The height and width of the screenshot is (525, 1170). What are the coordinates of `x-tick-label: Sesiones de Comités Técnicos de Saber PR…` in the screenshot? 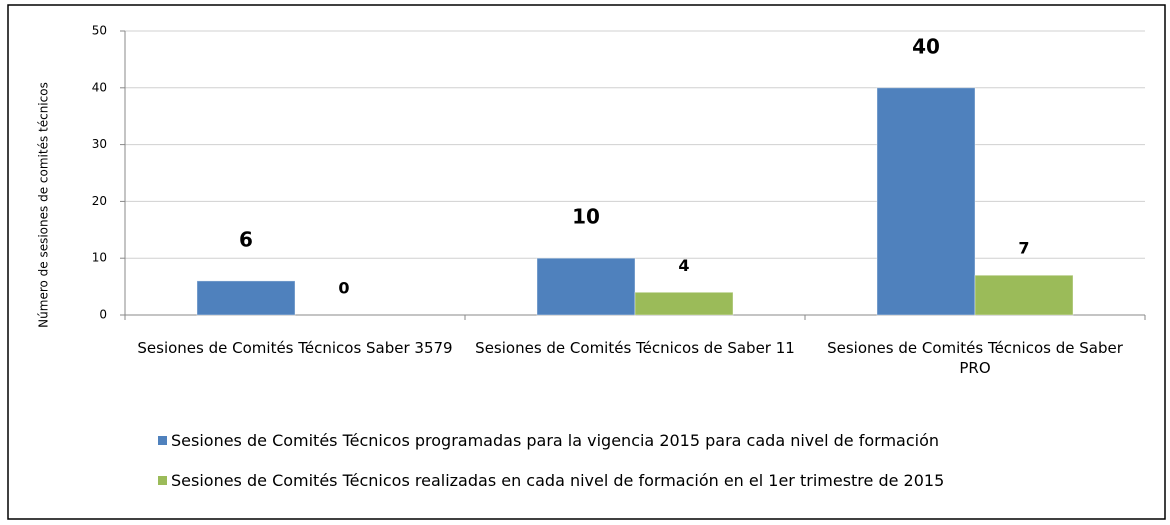 It's located at (975, 358).